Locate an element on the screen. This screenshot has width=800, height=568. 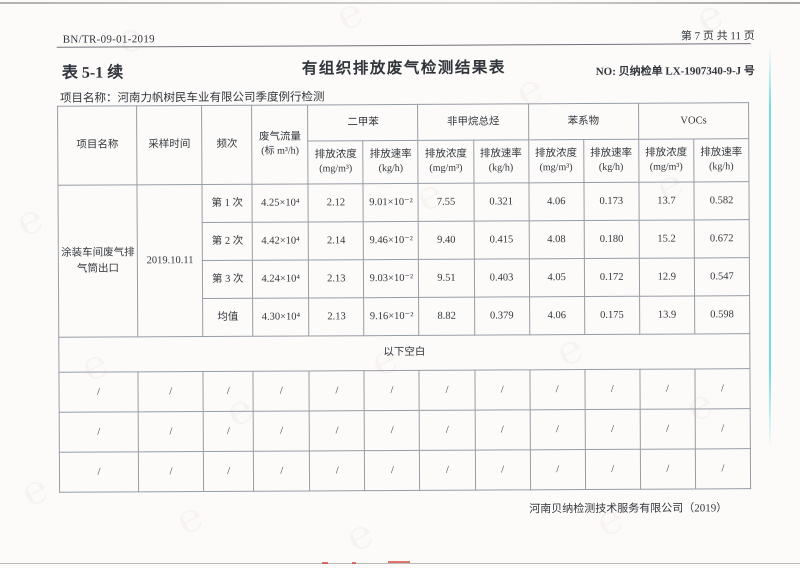
blank-note-row: 以下空白 is located at coordinates (404, 353).